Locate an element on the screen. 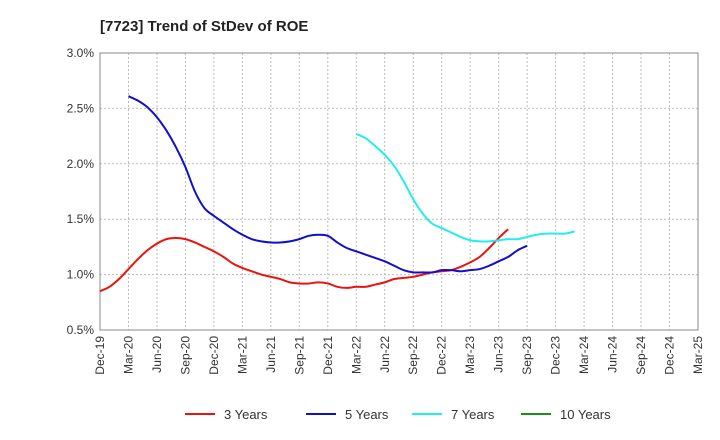 The image size is (720, 440). x-tick-label: Mar-25 is located at coordinates (698, 355).